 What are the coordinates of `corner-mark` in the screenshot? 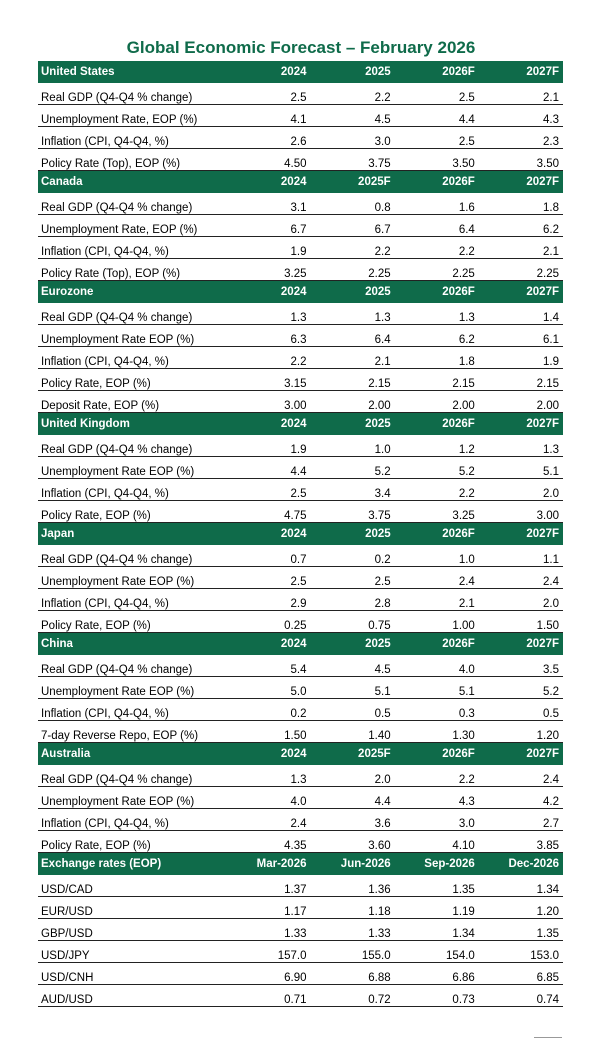 It's located at (548, 1037).